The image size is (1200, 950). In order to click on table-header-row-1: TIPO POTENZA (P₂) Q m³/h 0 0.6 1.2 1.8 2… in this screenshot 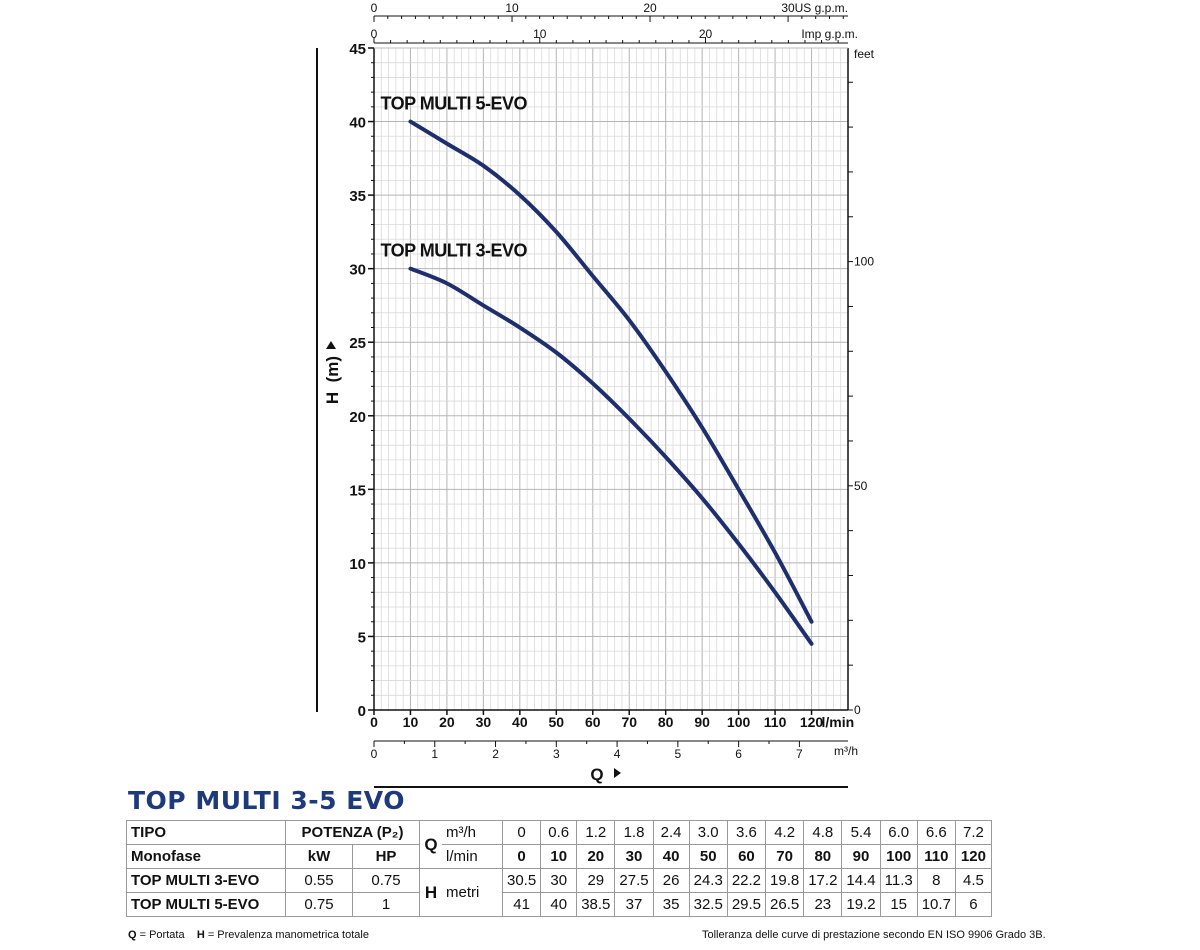, I will do `click(559, 844)`.